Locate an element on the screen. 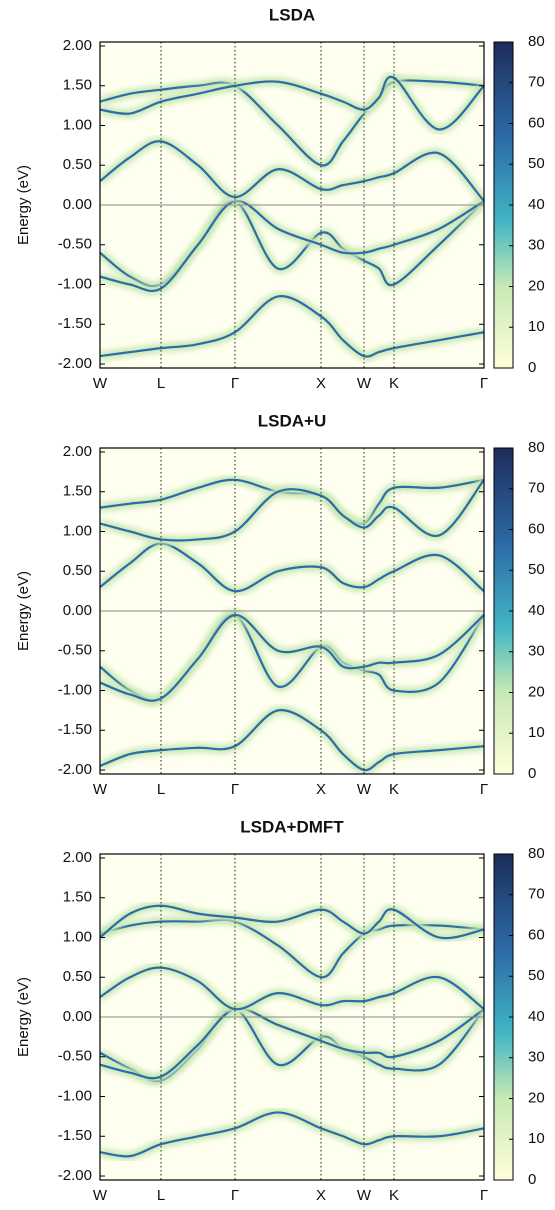 This screenshot has width=555, height=1210. chart-title: LSDA+DMFT is located at coordinates (292, 826).